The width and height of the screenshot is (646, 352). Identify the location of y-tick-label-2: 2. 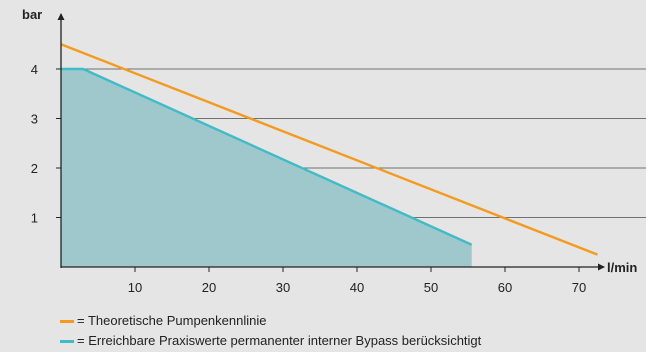
(34, 168).